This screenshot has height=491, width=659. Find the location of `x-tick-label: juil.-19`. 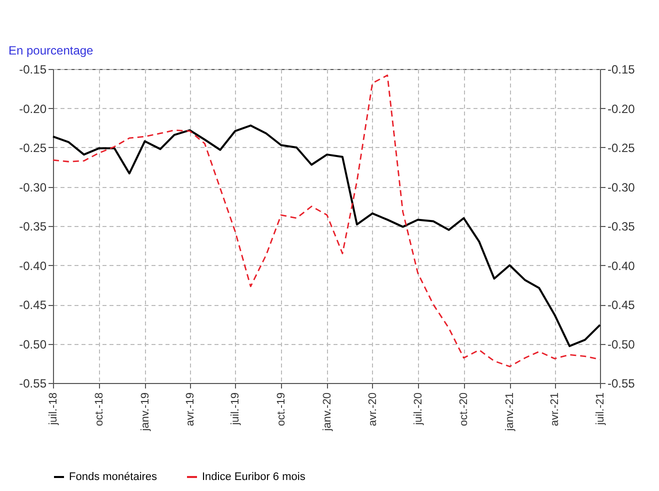

x-tick-label: juil.-19 is located at coordinates (236, 409).